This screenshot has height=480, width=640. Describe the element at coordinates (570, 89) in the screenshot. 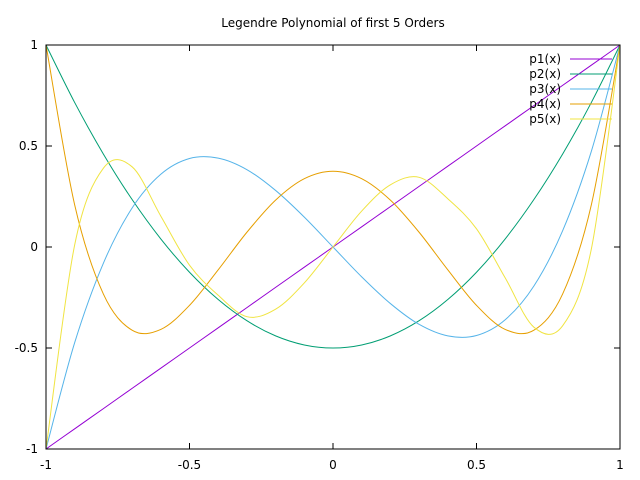

I see `legend: p1(x)p2(x)p3(x)p4(x)p5(x)` at that location.